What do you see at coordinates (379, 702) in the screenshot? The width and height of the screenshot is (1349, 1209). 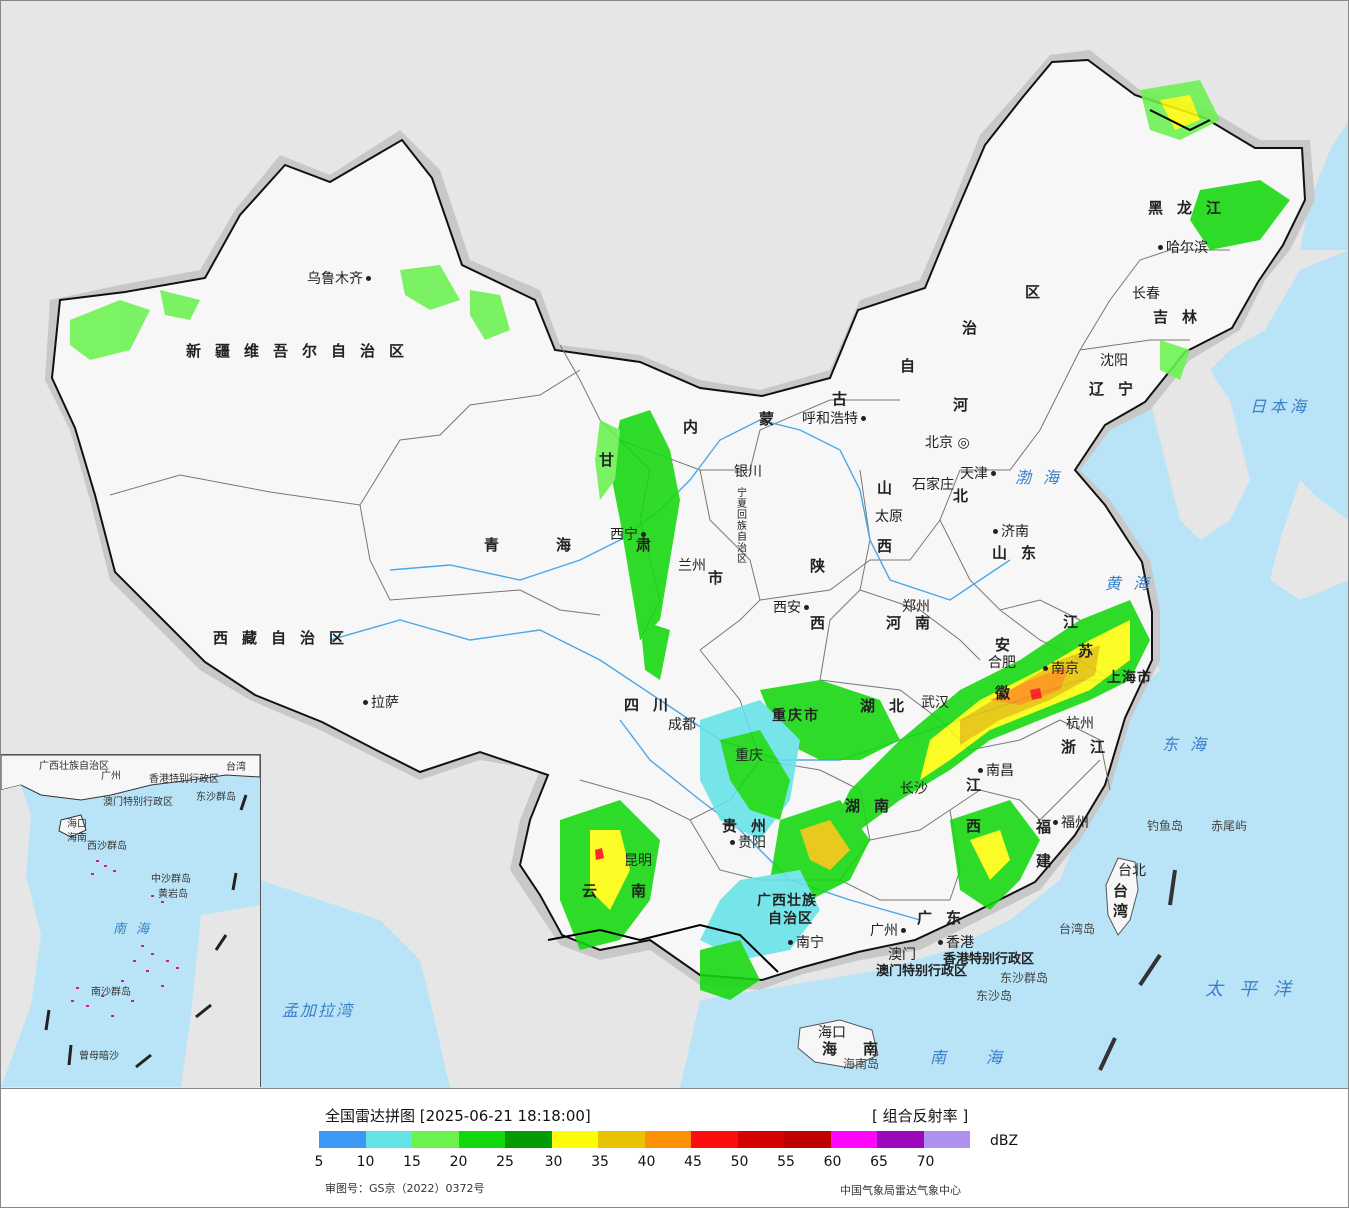 I see `city-lhasa: 拉萨` at bounding box center [379, 702].